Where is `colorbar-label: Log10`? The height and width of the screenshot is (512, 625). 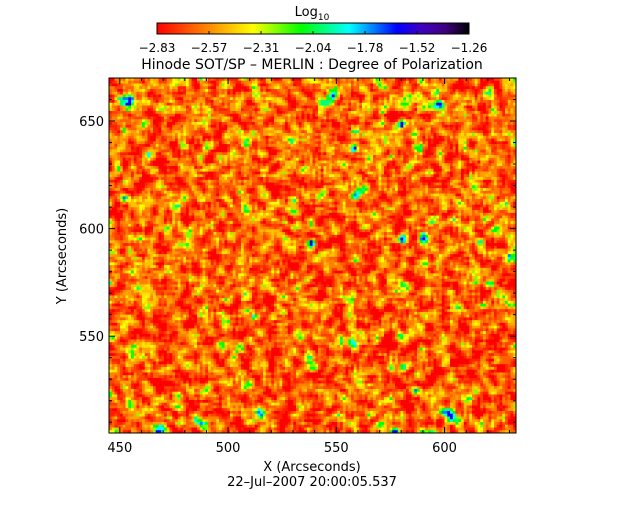
colorbar-label: Log10 is located at coordinates (312, 14).